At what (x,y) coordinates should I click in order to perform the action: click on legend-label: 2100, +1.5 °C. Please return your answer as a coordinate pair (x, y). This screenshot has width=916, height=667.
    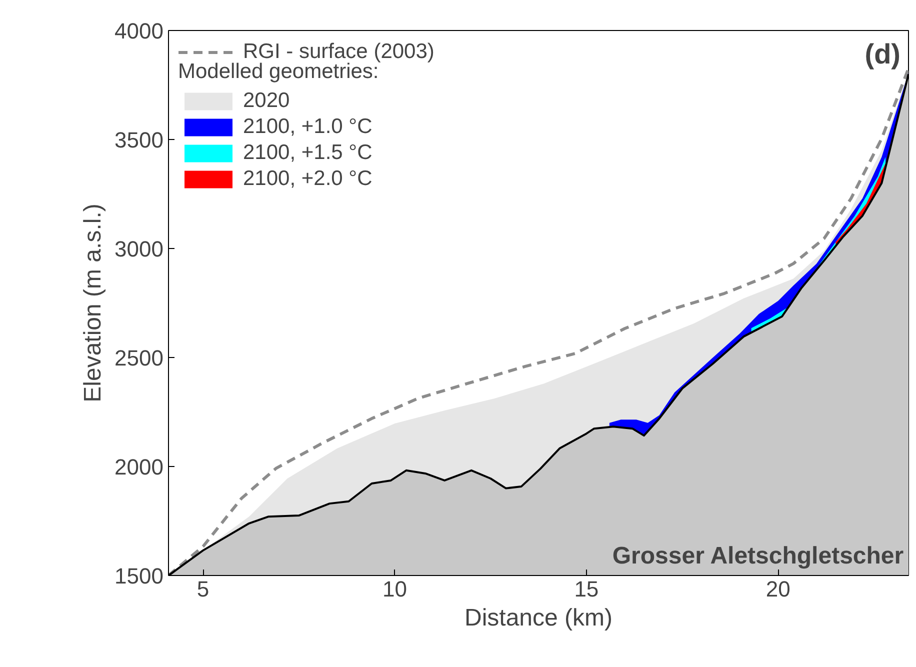
    Looking at the image, I should click on (307, 153).